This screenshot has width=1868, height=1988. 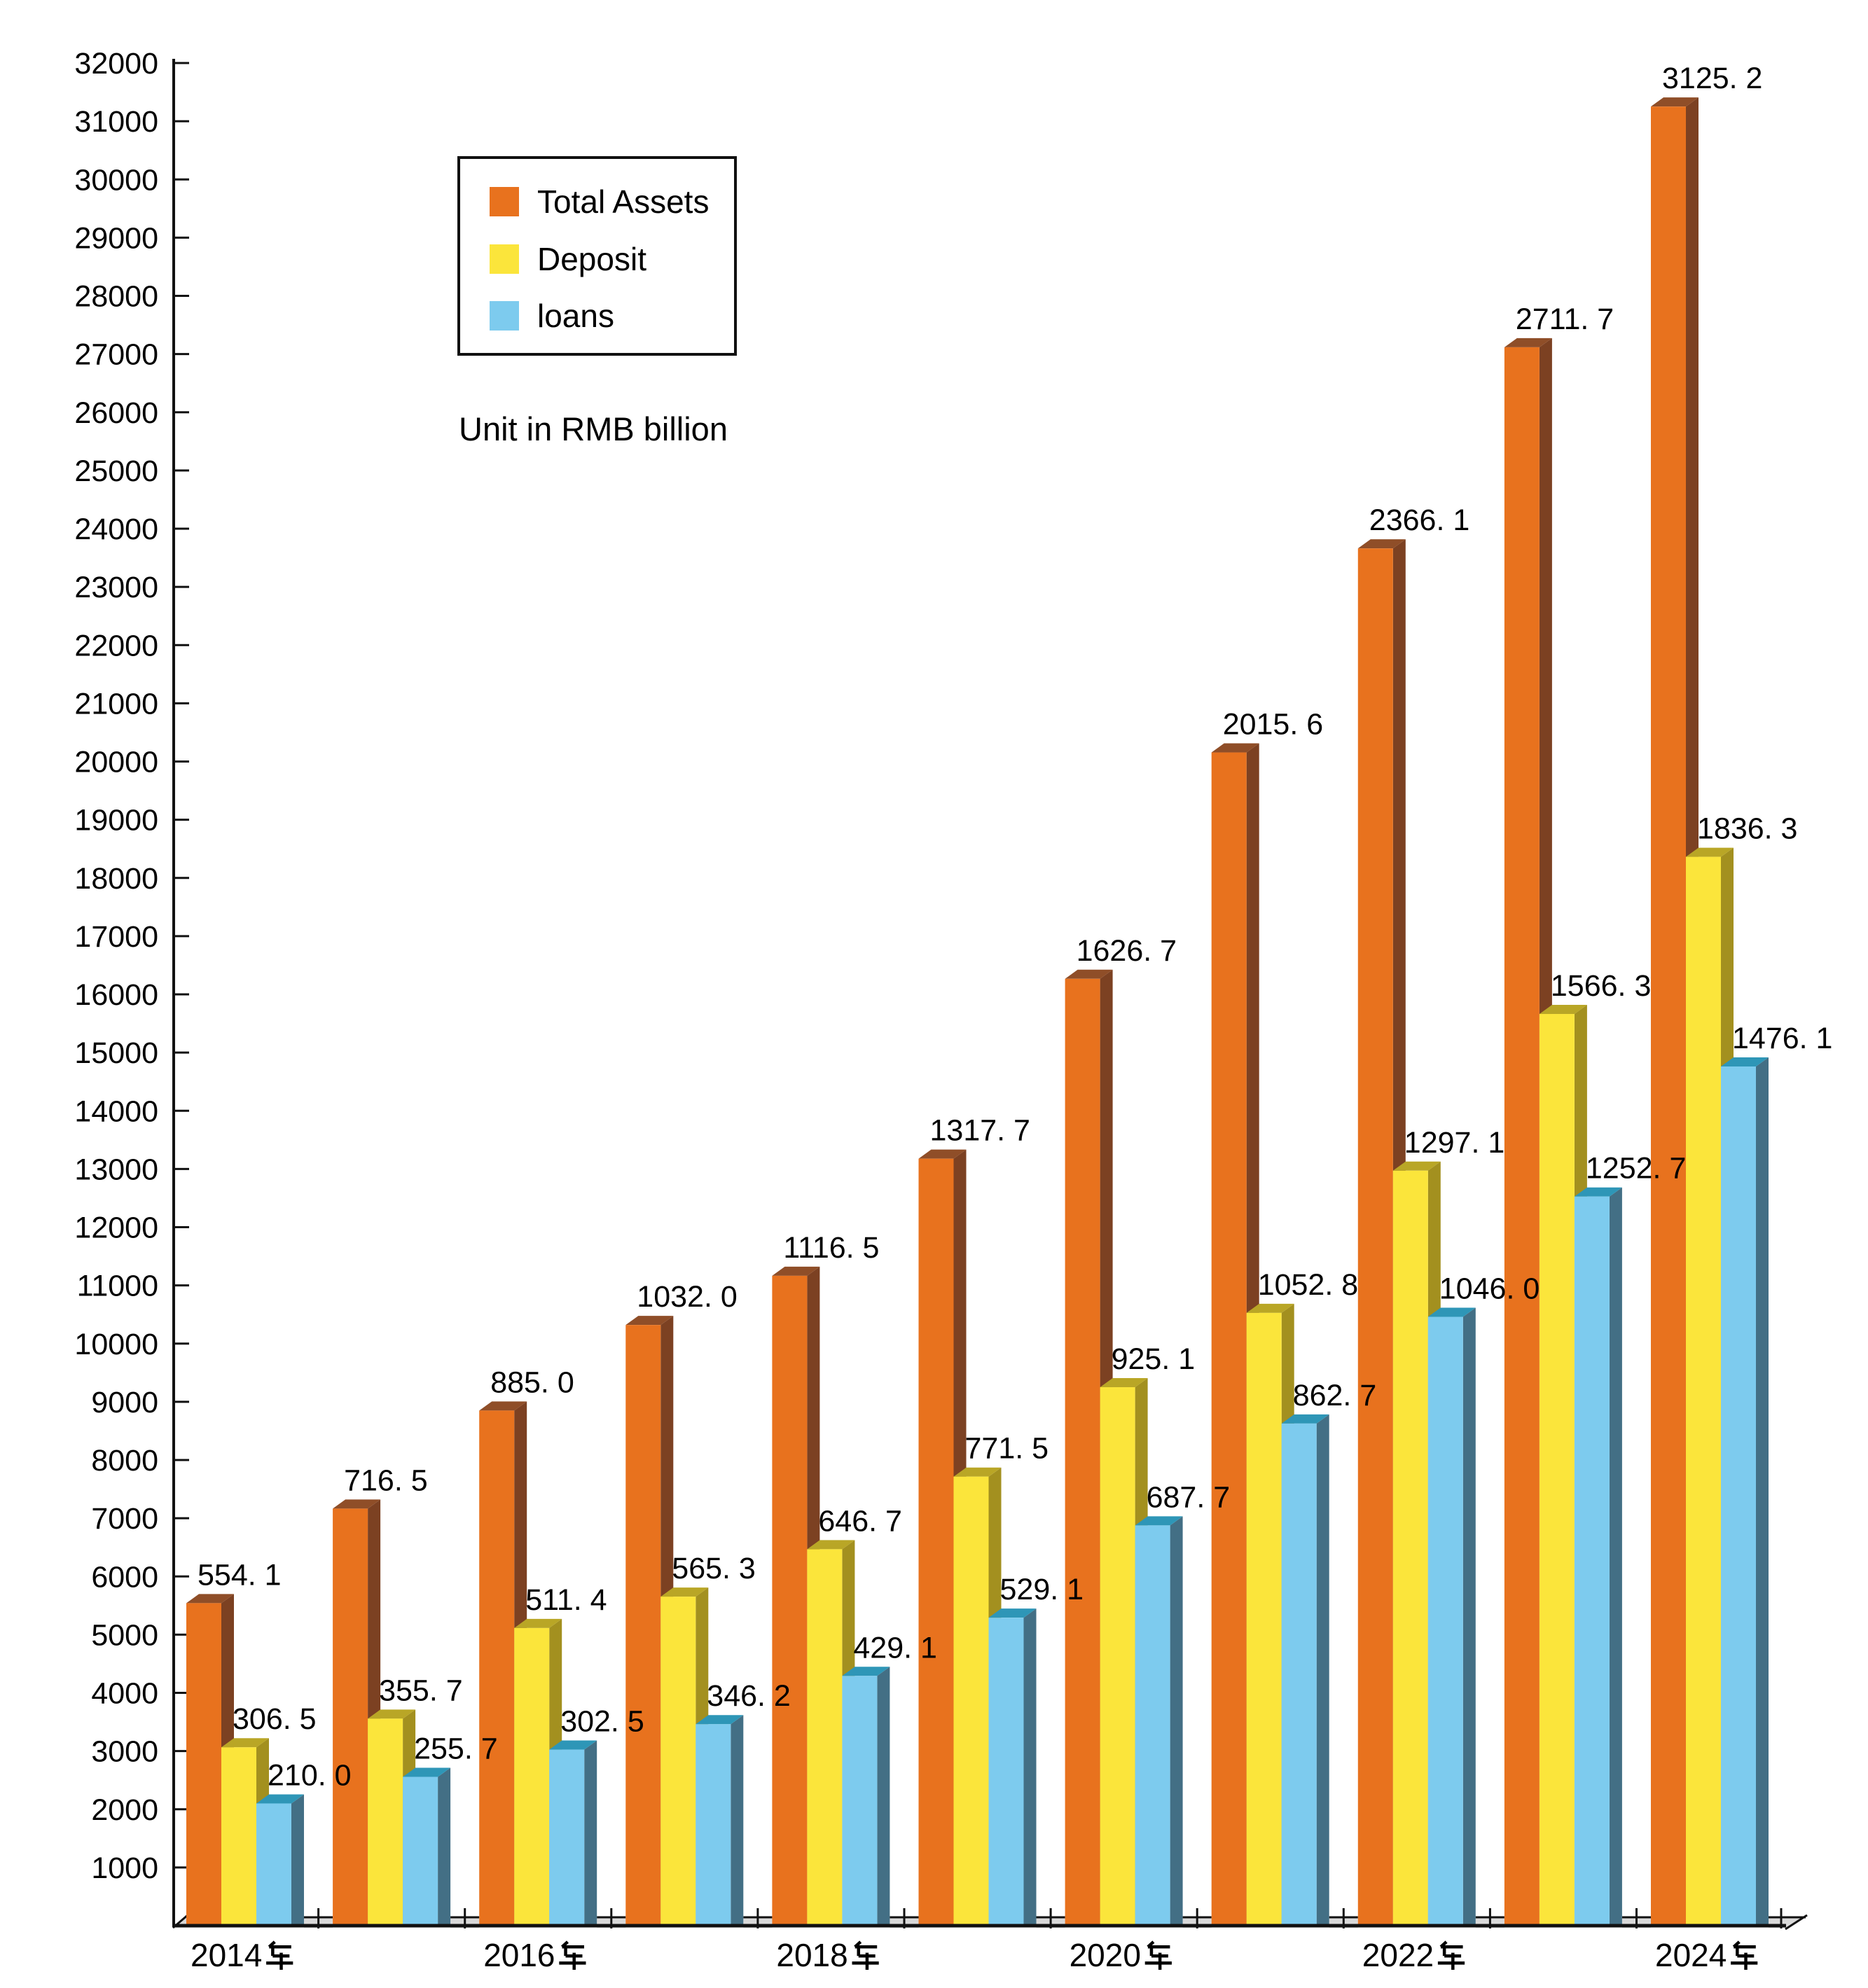 I want to click on bar-group-2015年, so click(x=392, y=1712).